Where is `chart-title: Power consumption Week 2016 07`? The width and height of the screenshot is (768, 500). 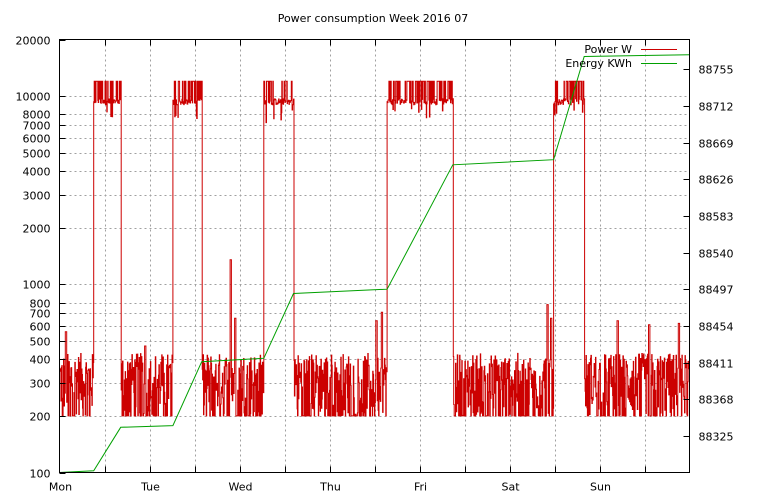 chart-title: Power consumption Week 2016 07 is located at coordinates (373, 18).